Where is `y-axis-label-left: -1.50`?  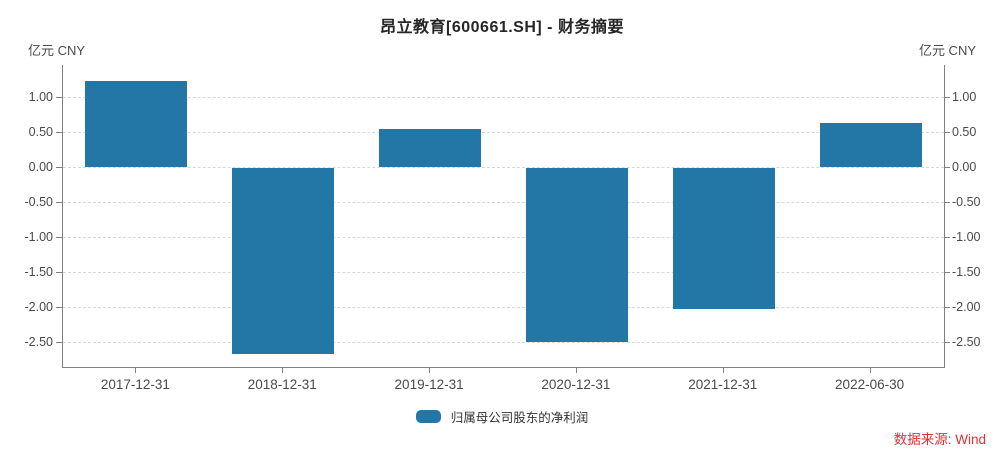 y-axis-label-left: -1.50 is located at coordinates (39, 272).